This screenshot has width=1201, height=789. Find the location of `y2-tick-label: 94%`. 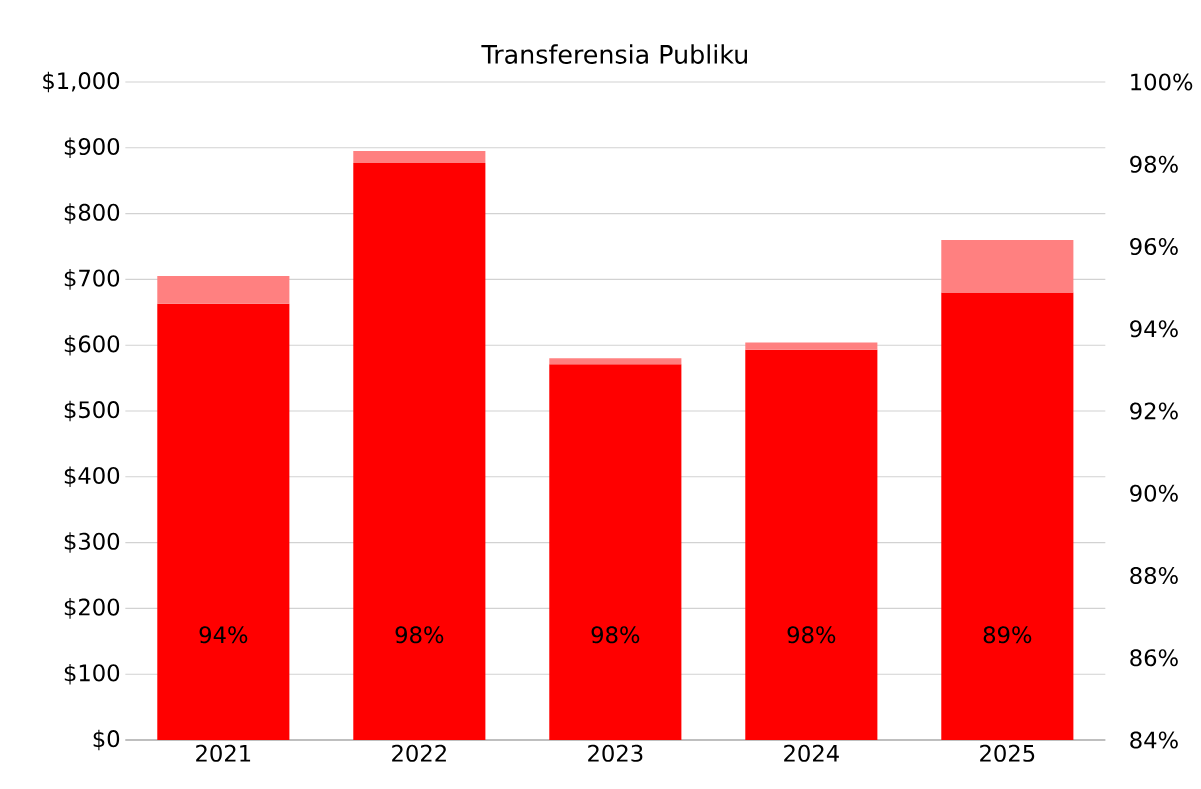

y2-tick-label: 94% is located at coordinates (1154, 329).